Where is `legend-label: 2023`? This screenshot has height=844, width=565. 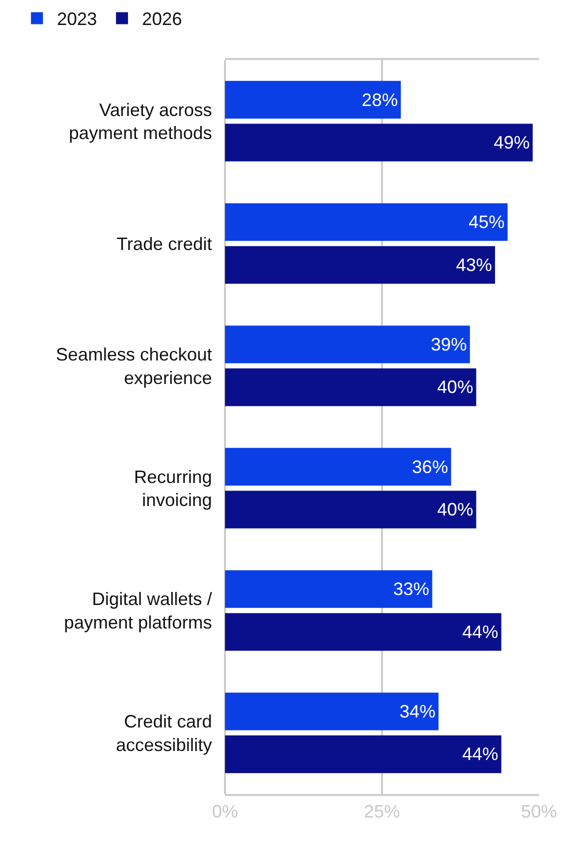
legend-label: 2023 is located at coordinates (76, 19).